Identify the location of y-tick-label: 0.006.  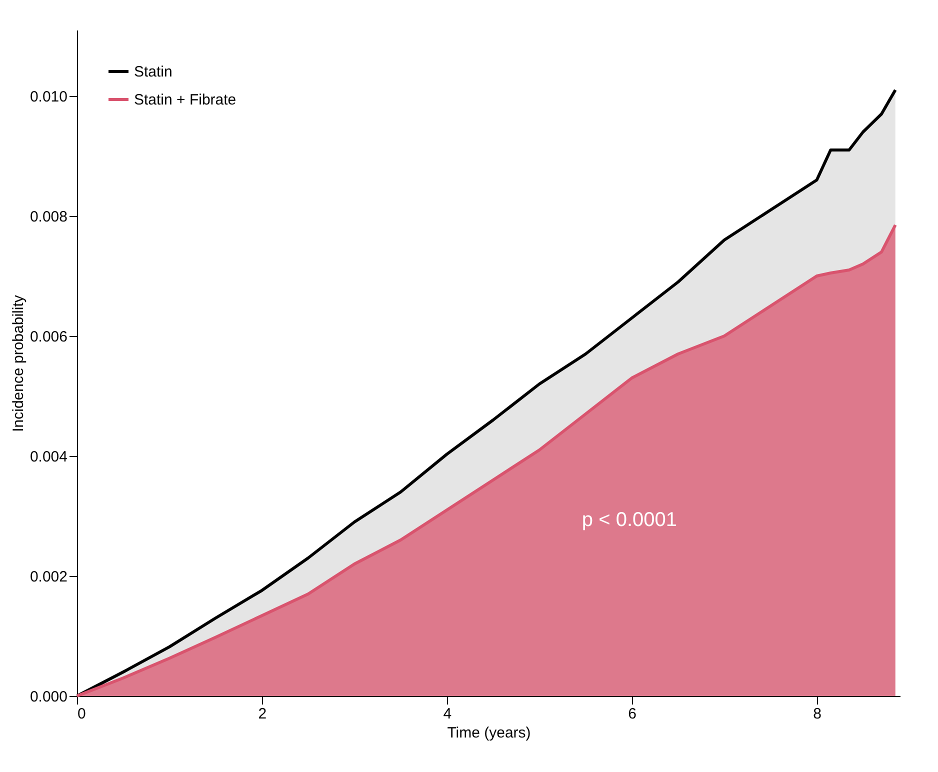
(49, 337).